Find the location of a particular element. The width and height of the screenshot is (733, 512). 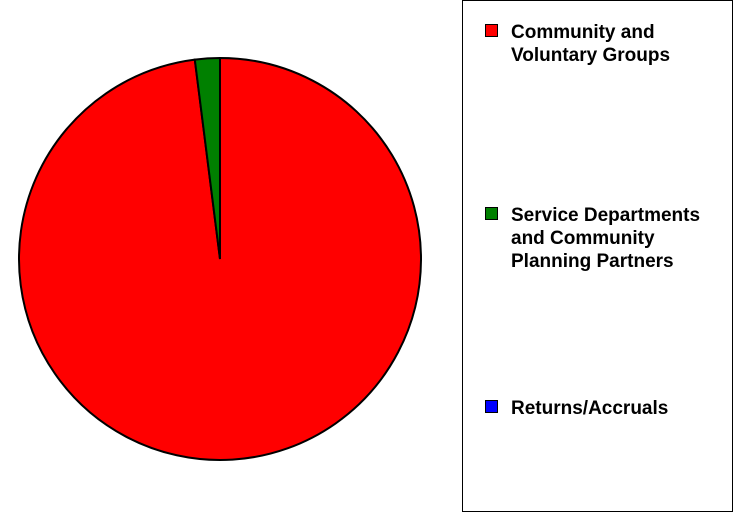

legend-label: Returns/Accruals is located at coordinates (590, 408).